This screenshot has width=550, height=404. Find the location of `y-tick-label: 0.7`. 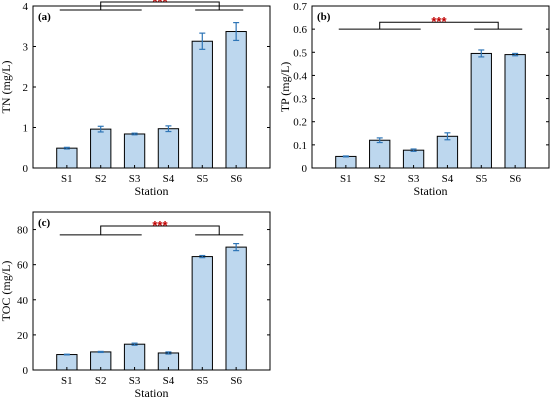

y-tick-label: 0.7 is located at coordinates (300, 7).